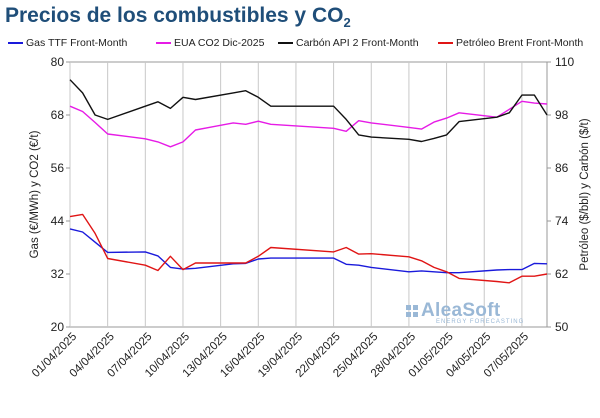 This screenshot has height=418, width=600. I want to click on legend-swatch-co2, so click(163, 43).